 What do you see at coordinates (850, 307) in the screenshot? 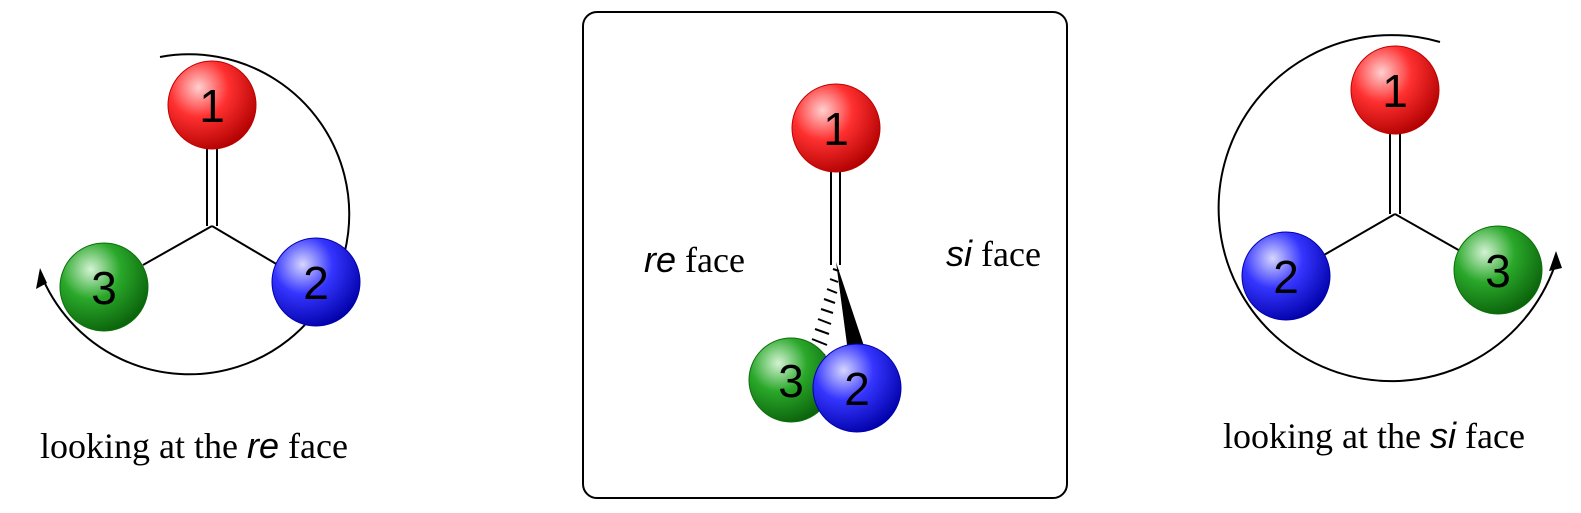
I see `wedge-bond` at bounding box center [850, 307].